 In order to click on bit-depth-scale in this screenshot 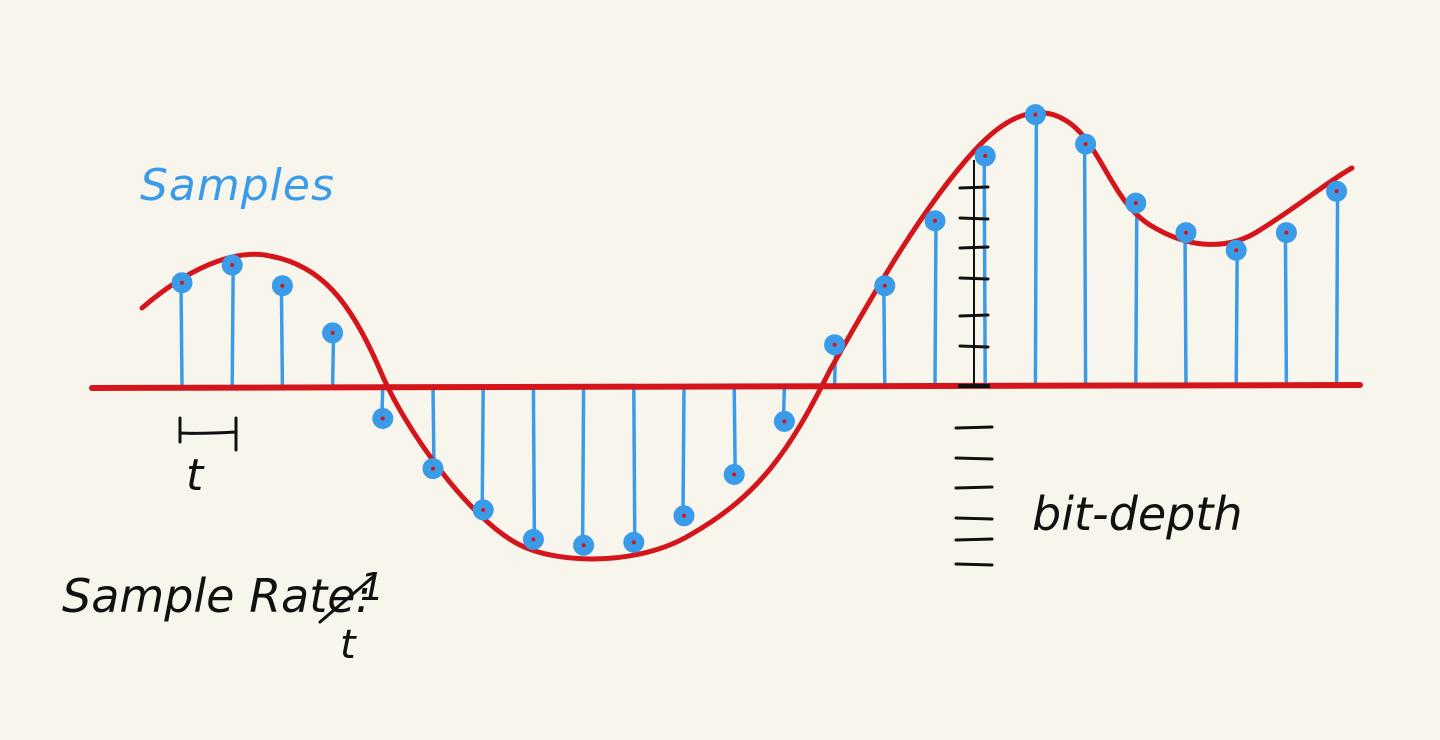, I will do `click(974, 363)`.